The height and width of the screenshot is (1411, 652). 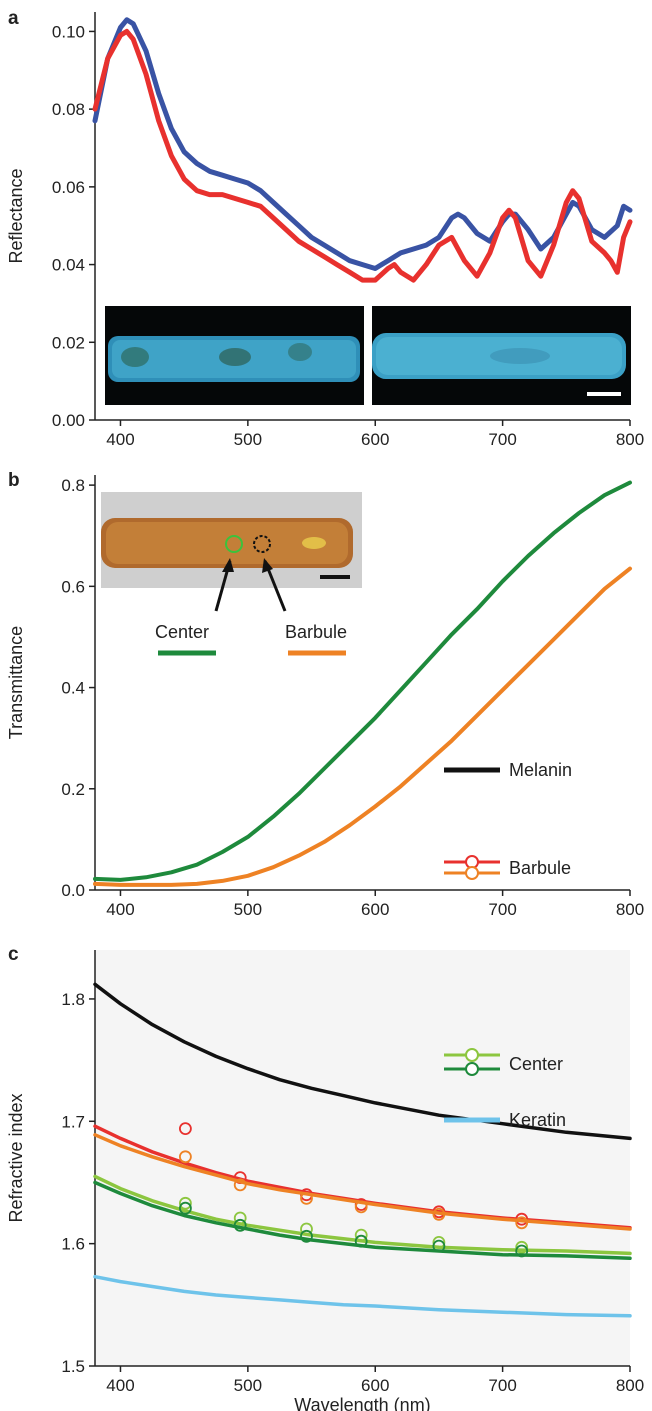 What do you see at coordinates (16, 682) in the screenshot?
I see `y-axis-label: Transmittance` at bounding box center [16, 682].